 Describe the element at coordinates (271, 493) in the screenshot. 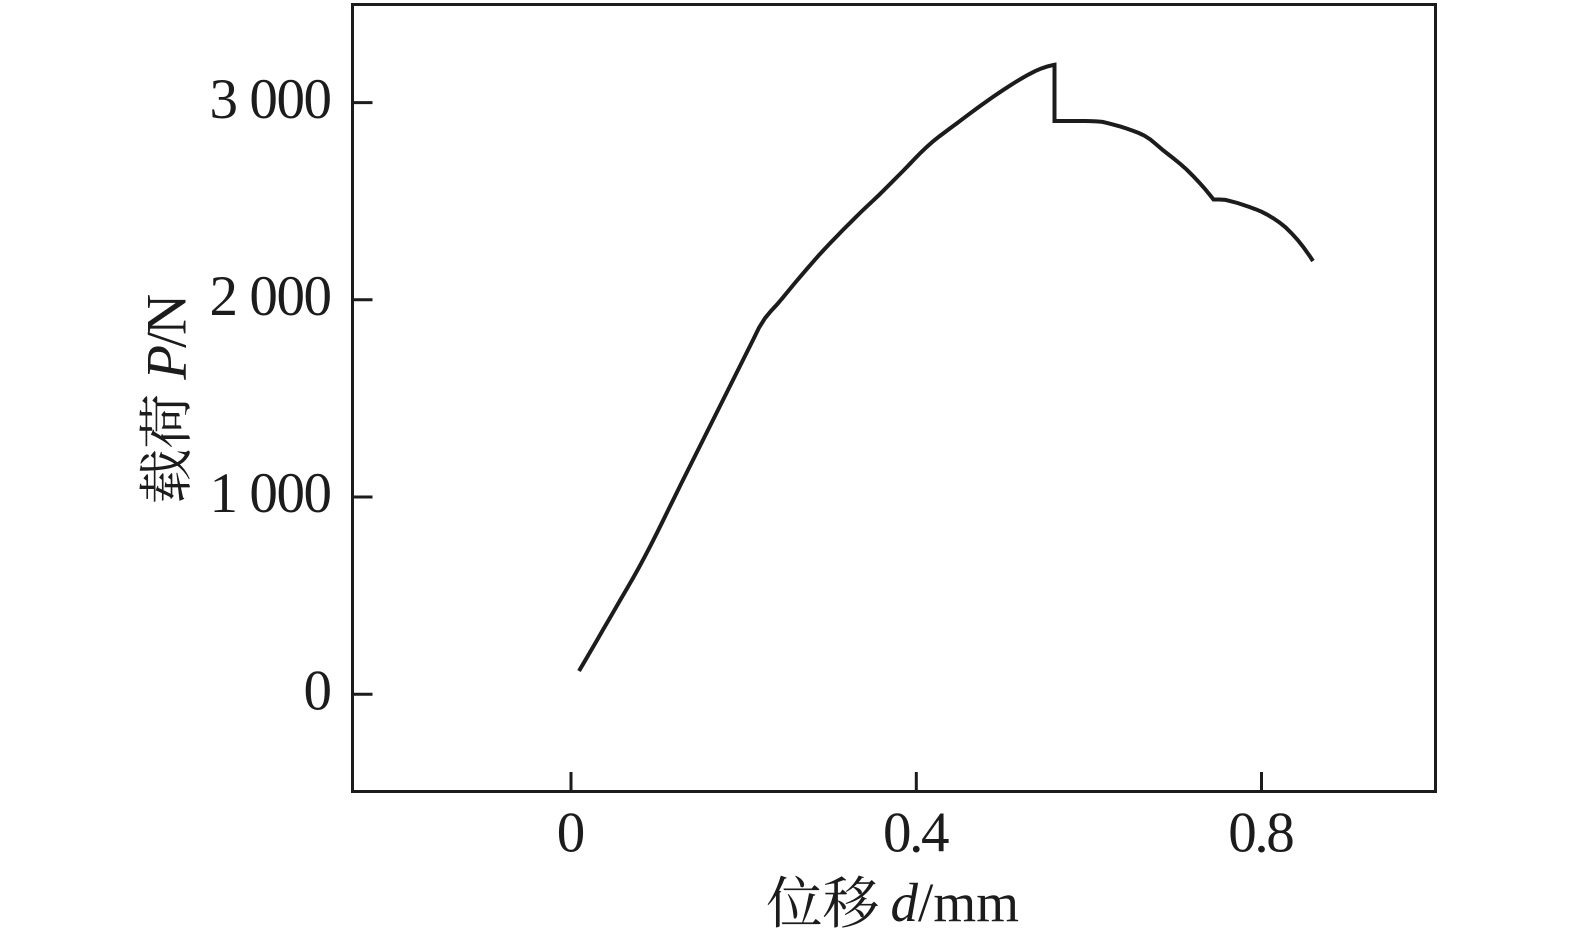

I see `svg-text: 1 000` at that location.